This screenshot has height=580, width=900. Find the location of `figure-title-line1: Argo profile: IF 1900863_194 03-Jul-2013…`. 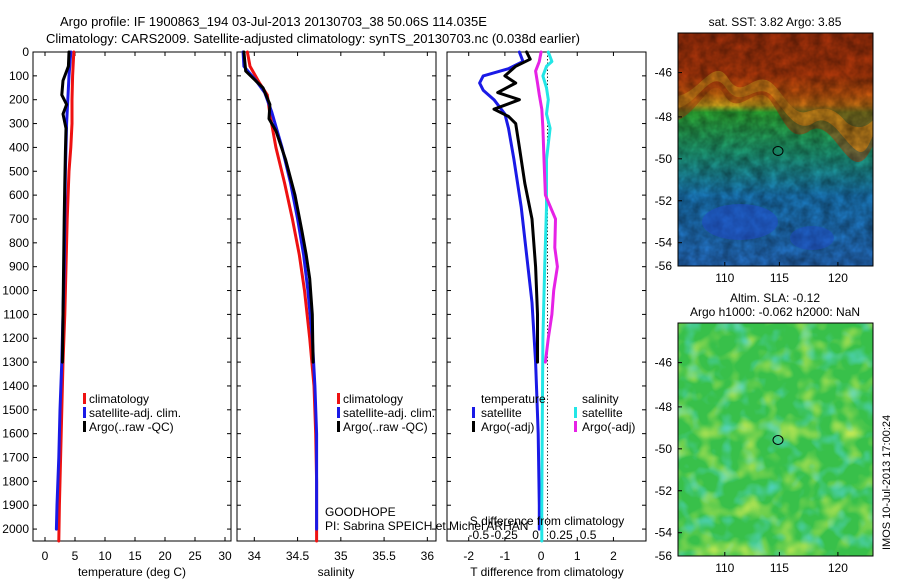

figure-title-line1: Argo profile: IF 1900863_194 03-Jul-2013… is located at coordinates (273, 21).